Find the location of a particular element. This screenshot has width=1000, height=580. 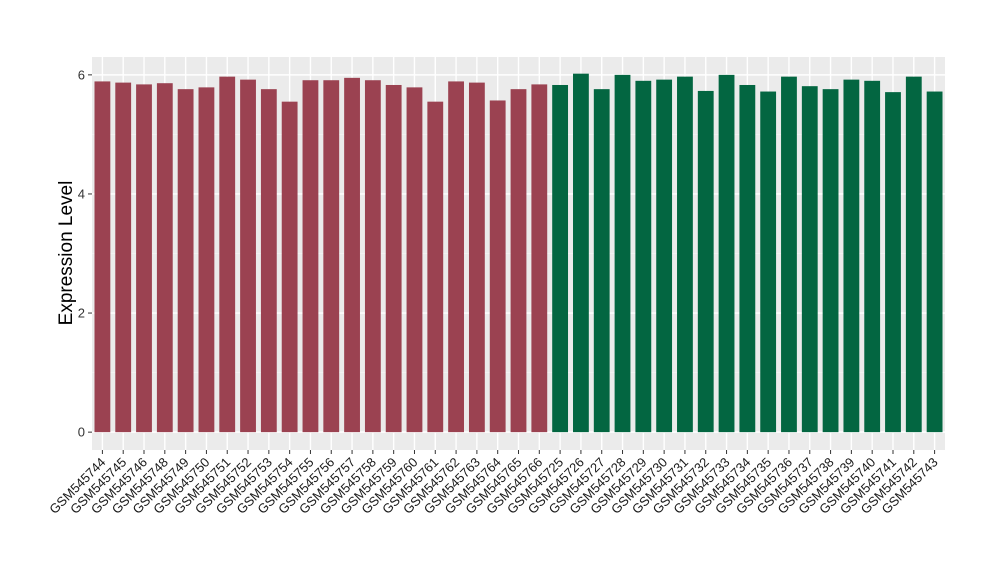

y-tick-label: 6 is located at coordinates (81, 74).